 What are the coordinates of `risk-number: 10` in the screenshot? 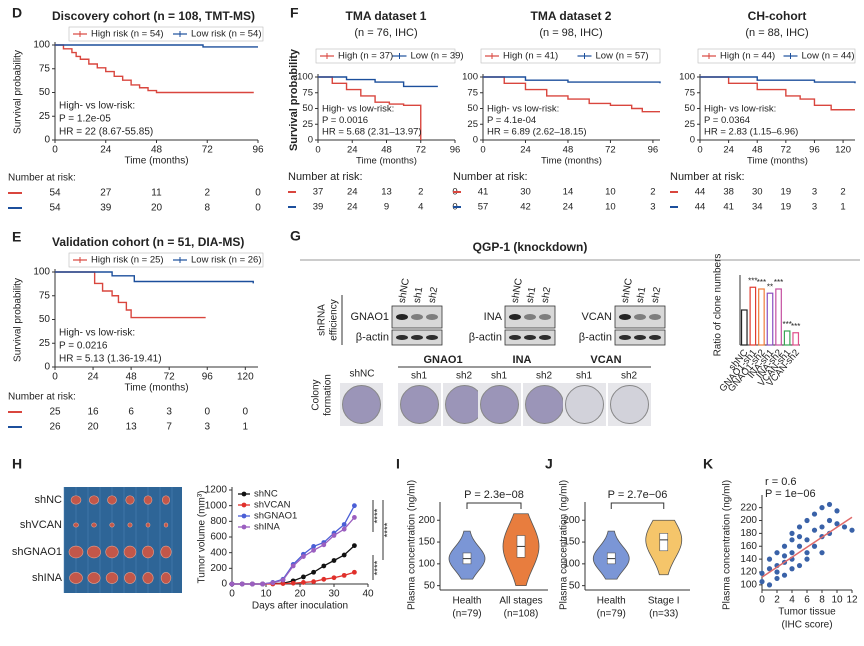 It's located at (610, 207).